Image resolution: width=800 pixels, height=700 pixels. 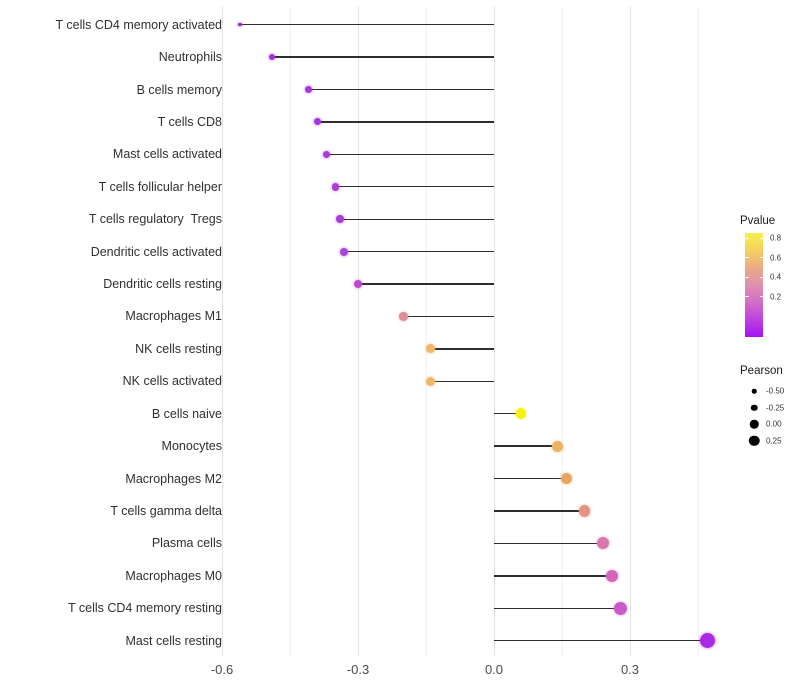 I want to click on pearson-legend-label: 0.00, so click(x=774, y=424).